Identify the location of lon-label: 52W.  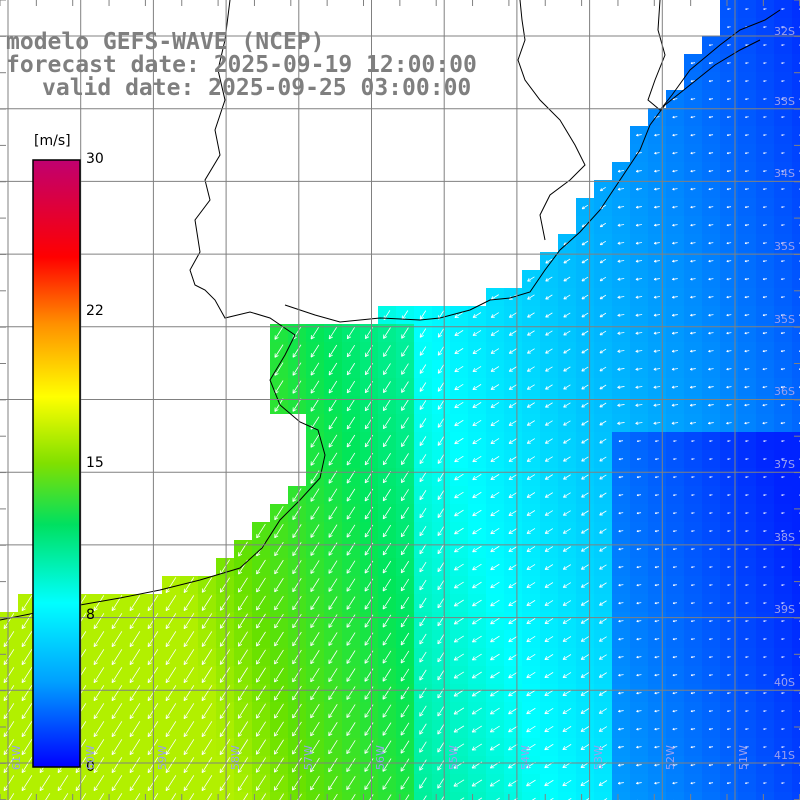
(670, 757).